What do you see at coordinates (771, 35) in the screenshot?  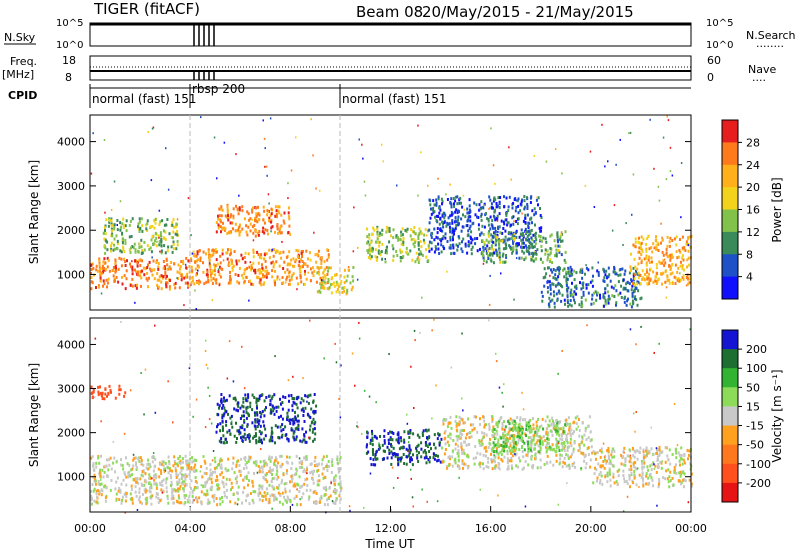 I see `nsearch-label: N.Search` at bounding box center [771, 35].